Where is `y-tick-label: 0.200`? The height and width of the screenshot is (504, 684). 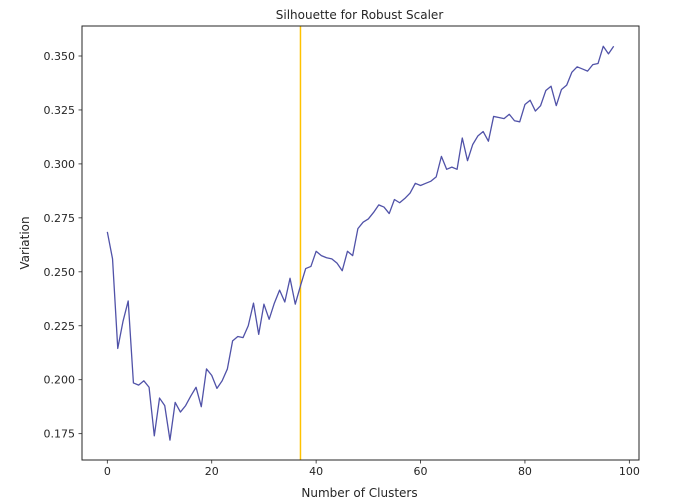
y-tick-label: 0.200 is located at coordinates (60, 380).